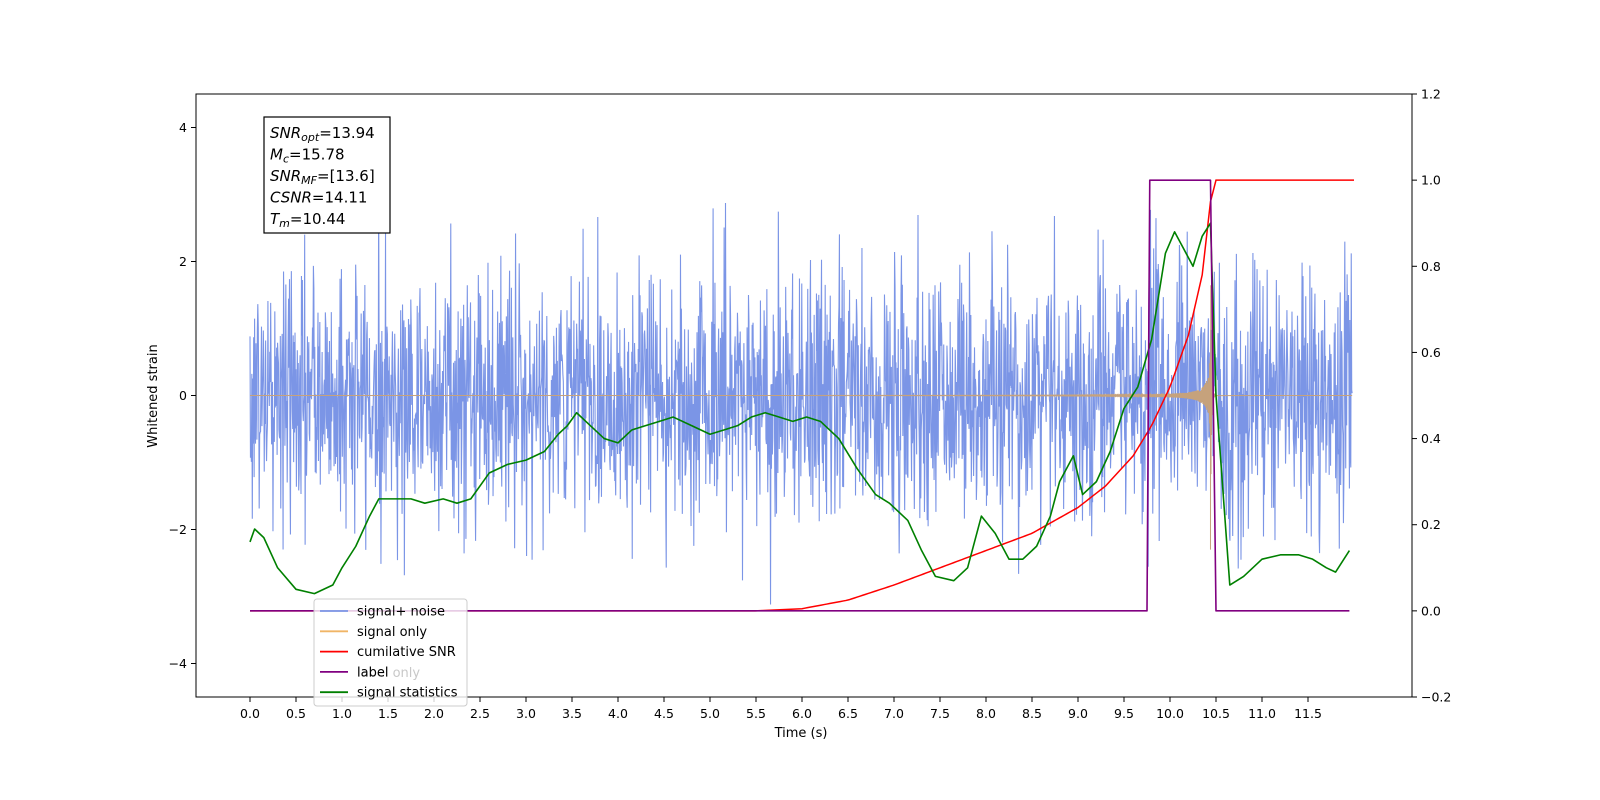  Describe the element at coordinates (372, 672) in the screenshot. I see `legend-label: label` at that location.